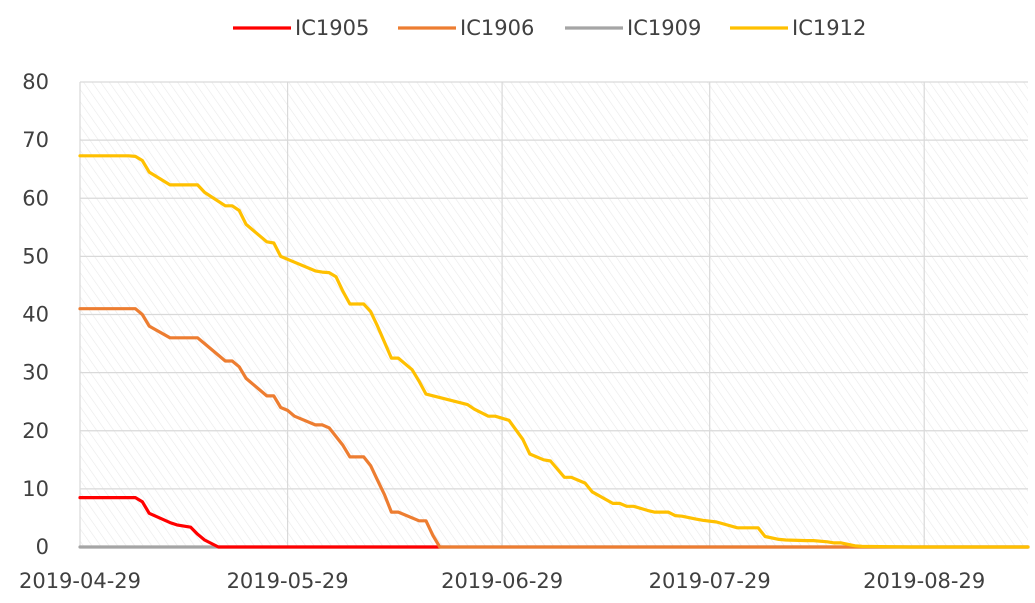  What do you see at coordinates (35, 140) in the screenshot?
I see `y-tick-label: 70` at bounding box center [35, 140].